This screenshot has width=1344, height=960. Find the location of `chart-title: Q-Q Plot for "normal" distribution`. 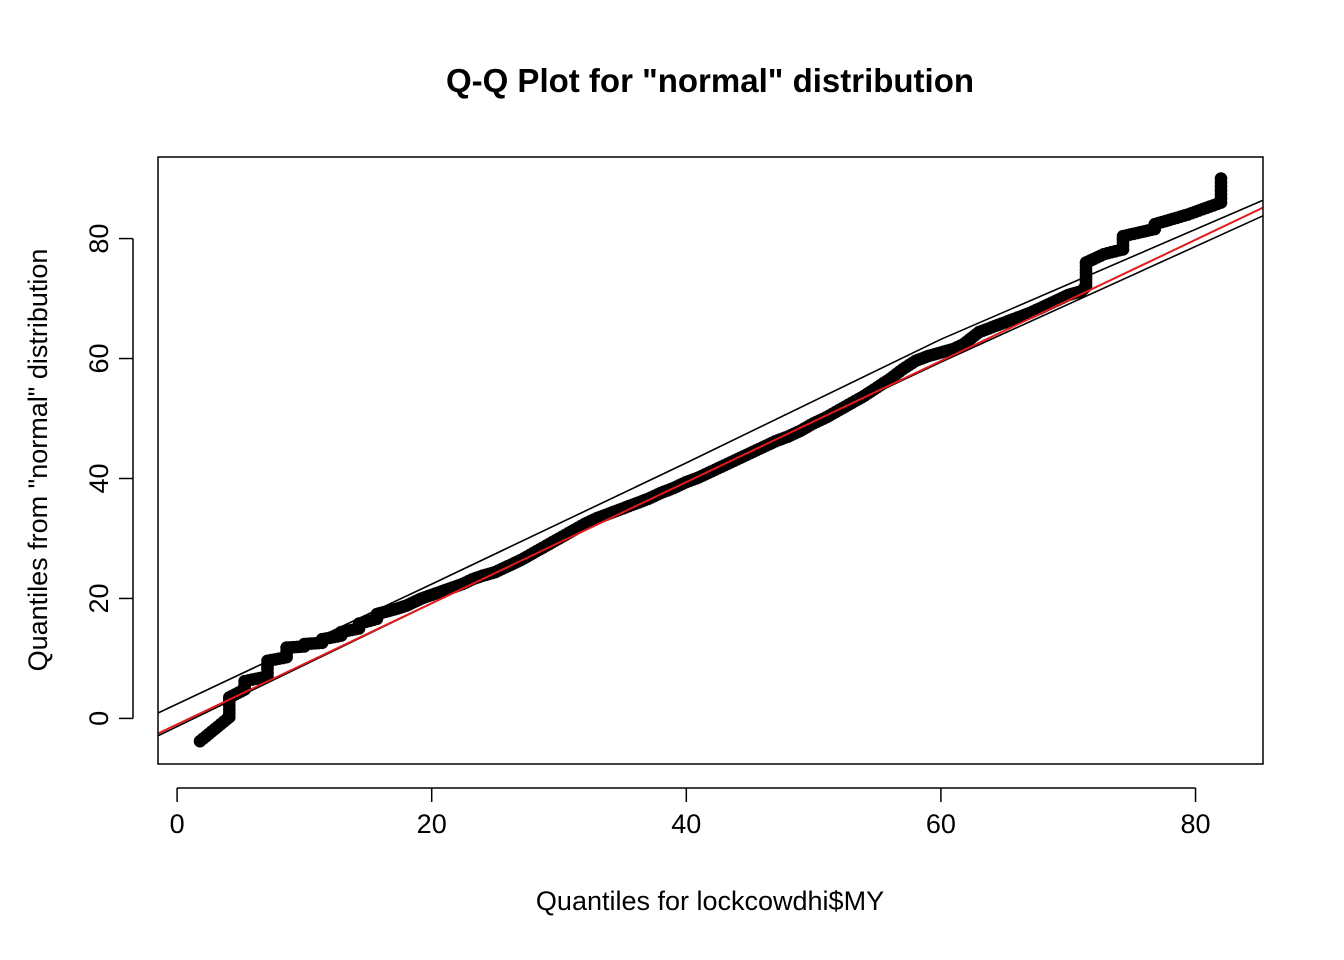

chart-title: Q-Q Plot for "normal" distribution is located at coordinates (710, 80).